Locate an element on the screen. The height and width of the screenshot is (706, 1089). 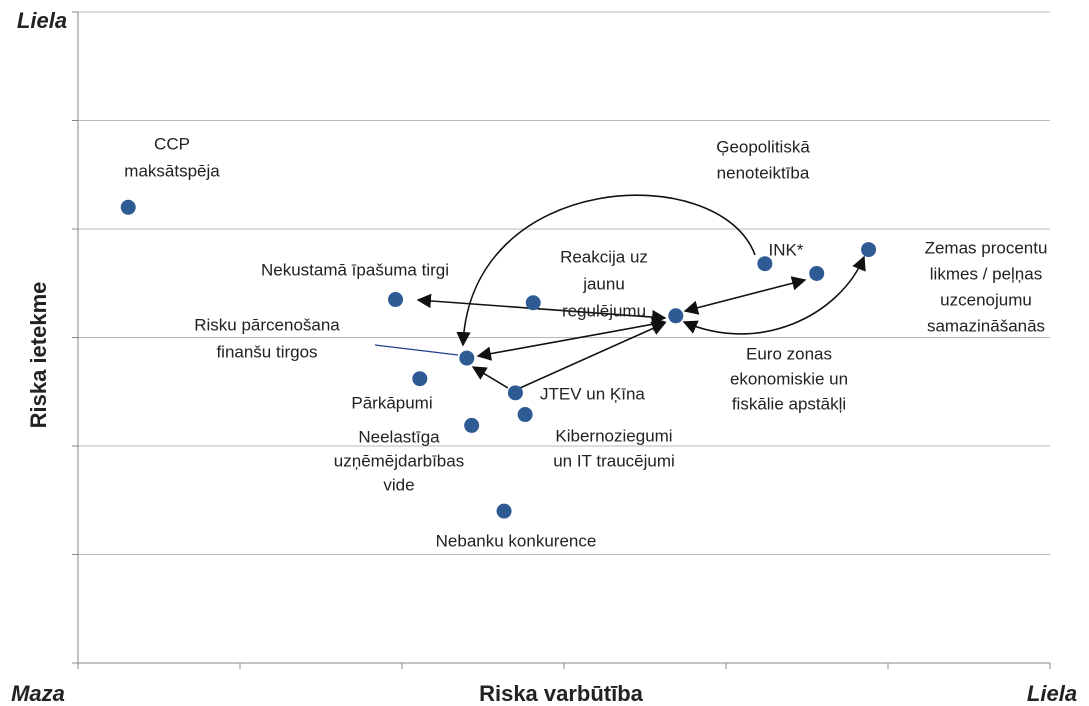
point-label: Nebanku konkurence is located at coordinates (516, 540).